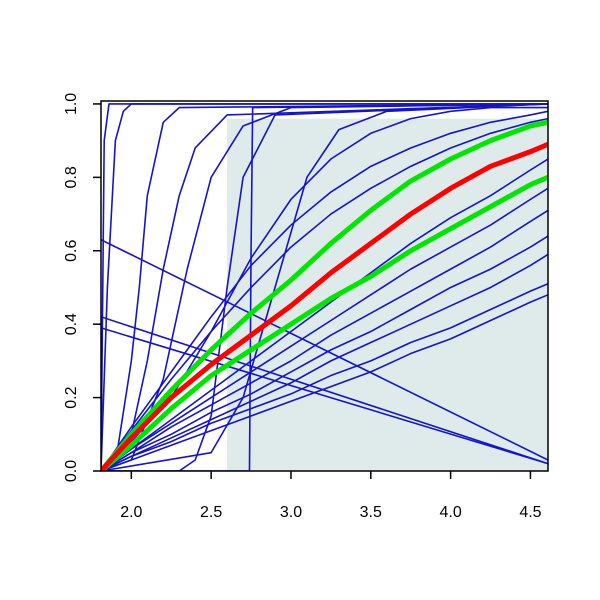  I want to click on x-tick-label: 2.0, so click(131, 512).